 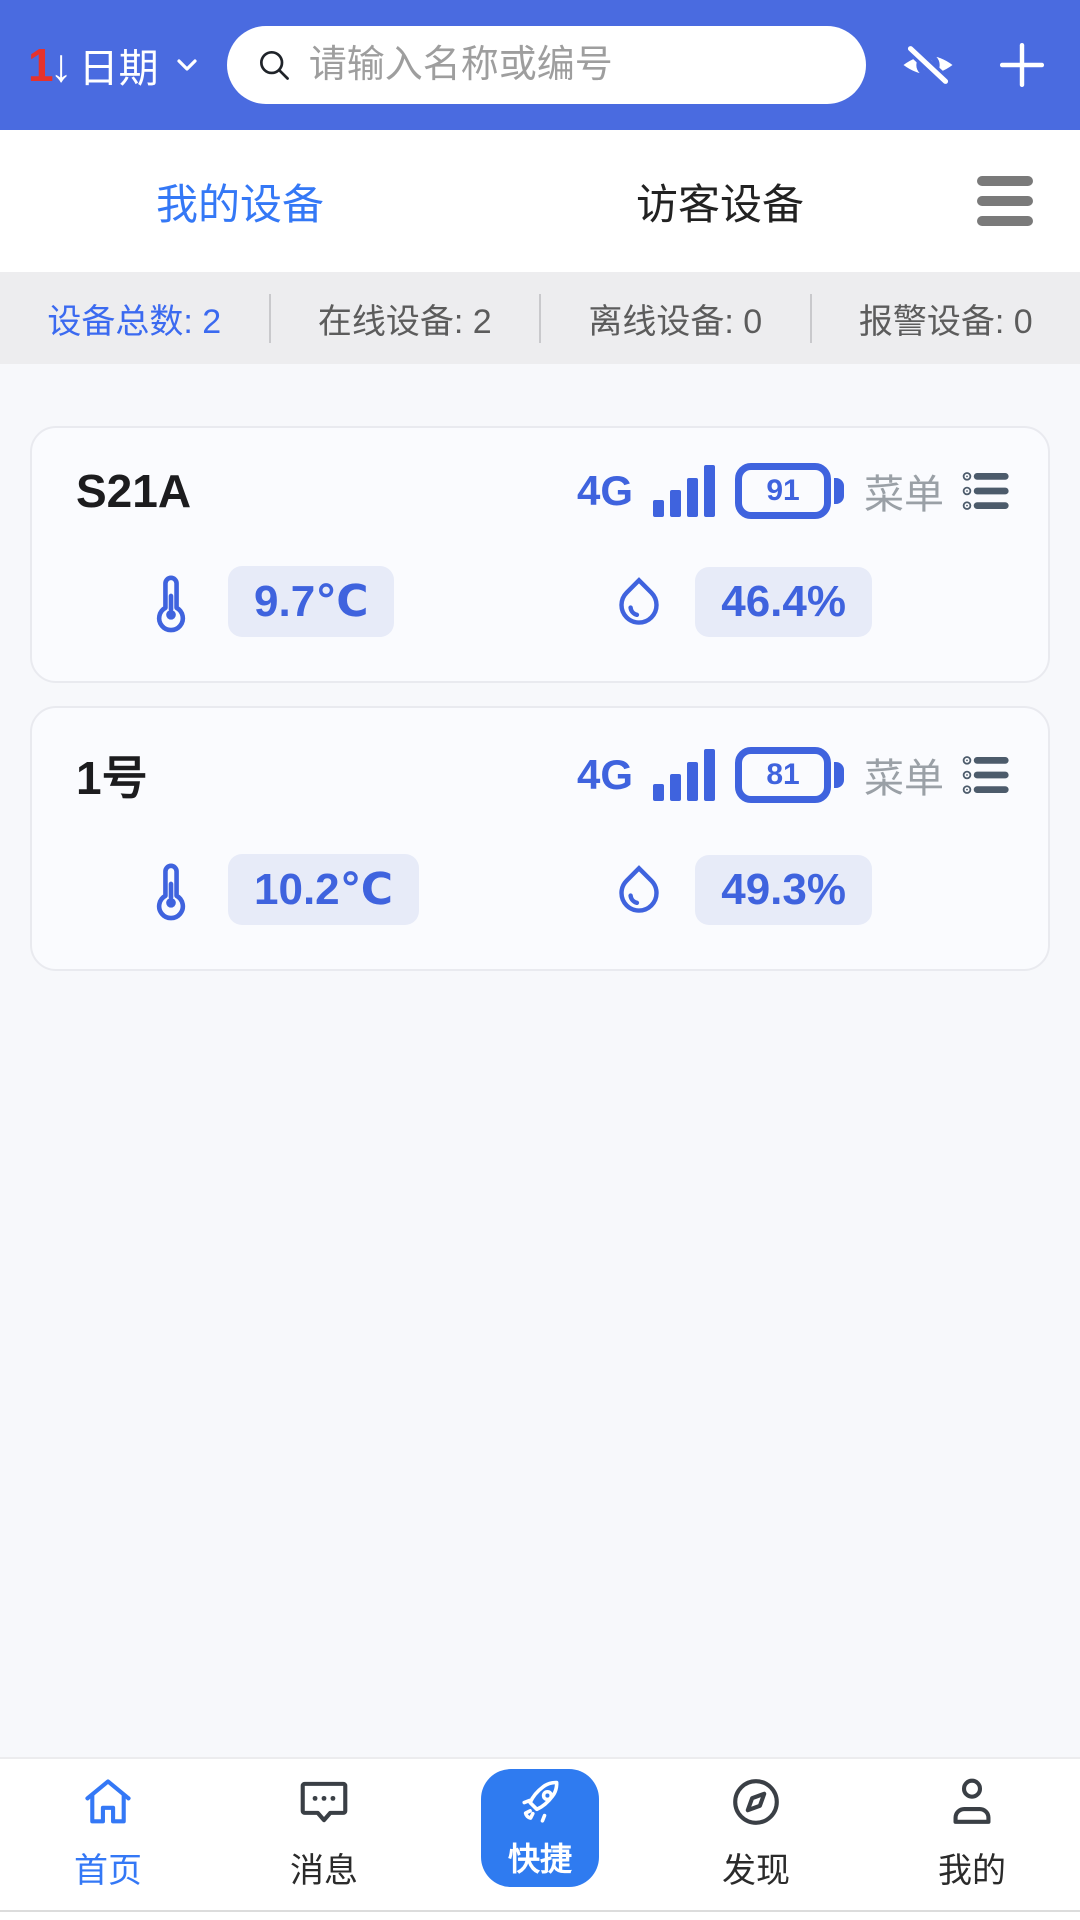 I want to click on quick-action-button: 快捷, so click(x=540, y=1828).